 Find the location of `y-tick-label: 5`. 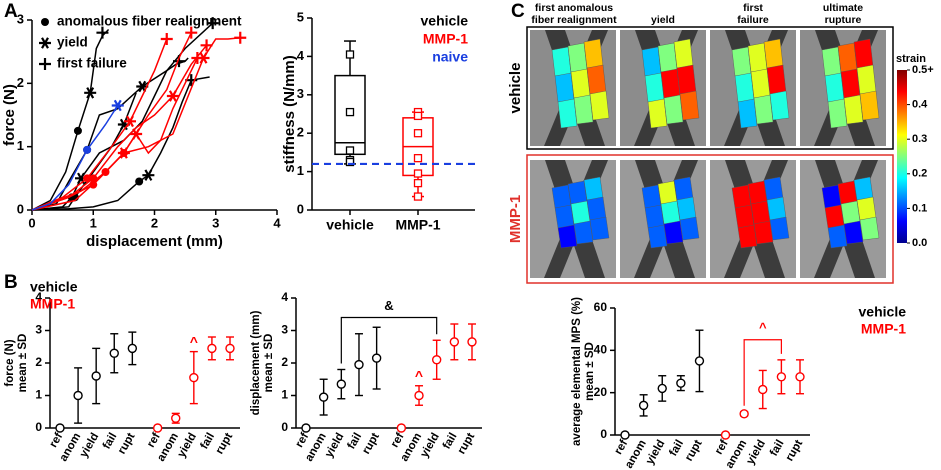

y-tick-label: 5 is located at coordinates (300, 16).